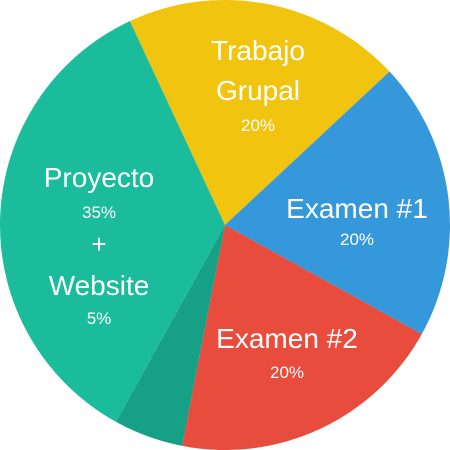  Describe the element at coordinates (99, 285) in the screenshot. I see `label-website-name: Website` at that location.